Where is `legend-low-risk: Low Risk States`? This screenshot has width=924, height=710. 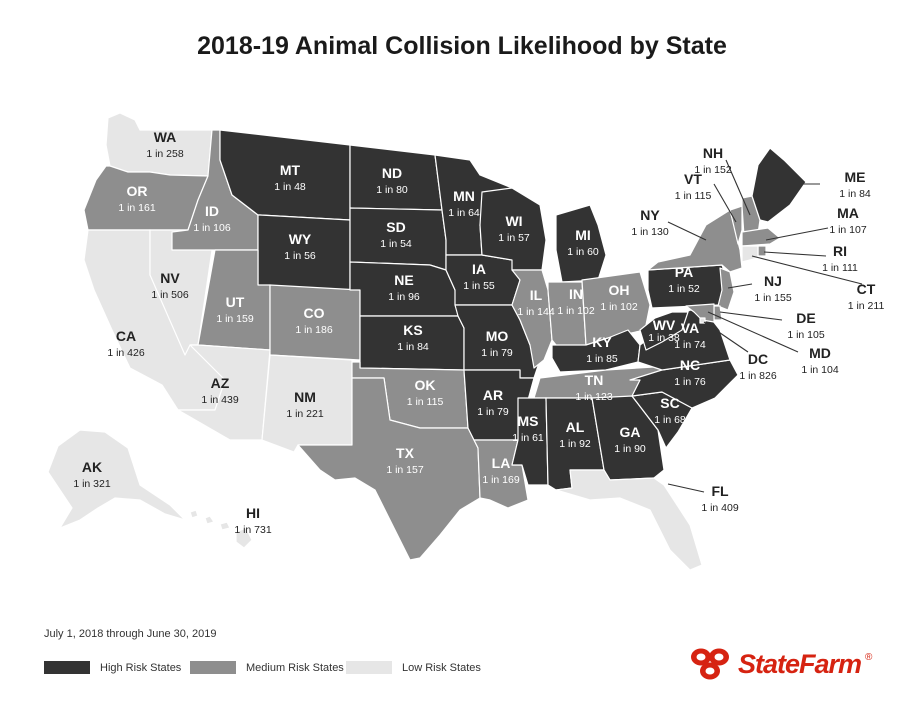 legend-low-risk: Low Risk States is located at coordinates (413, 667).